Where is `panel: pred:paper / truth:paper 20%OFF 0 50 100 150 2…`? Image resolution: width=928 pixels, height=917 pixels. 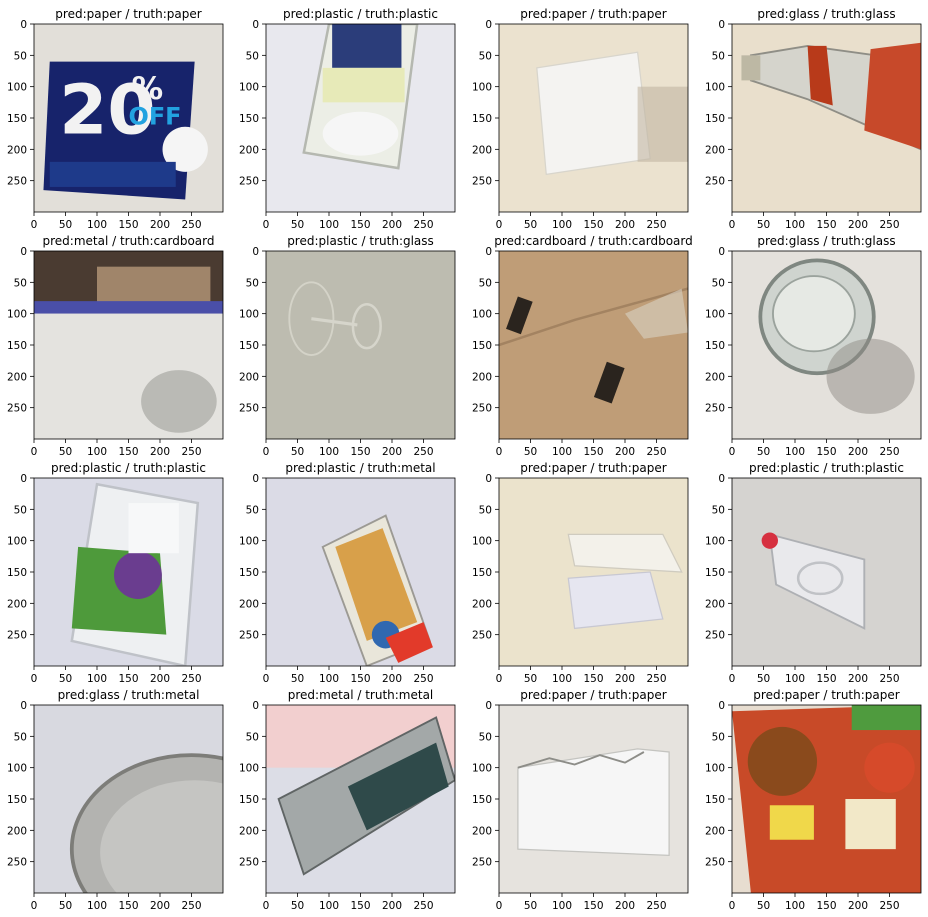 panel: pred:paper / truth:paper 20%OFF 0 50 100 150 2… is located at coordinates (115, 119).